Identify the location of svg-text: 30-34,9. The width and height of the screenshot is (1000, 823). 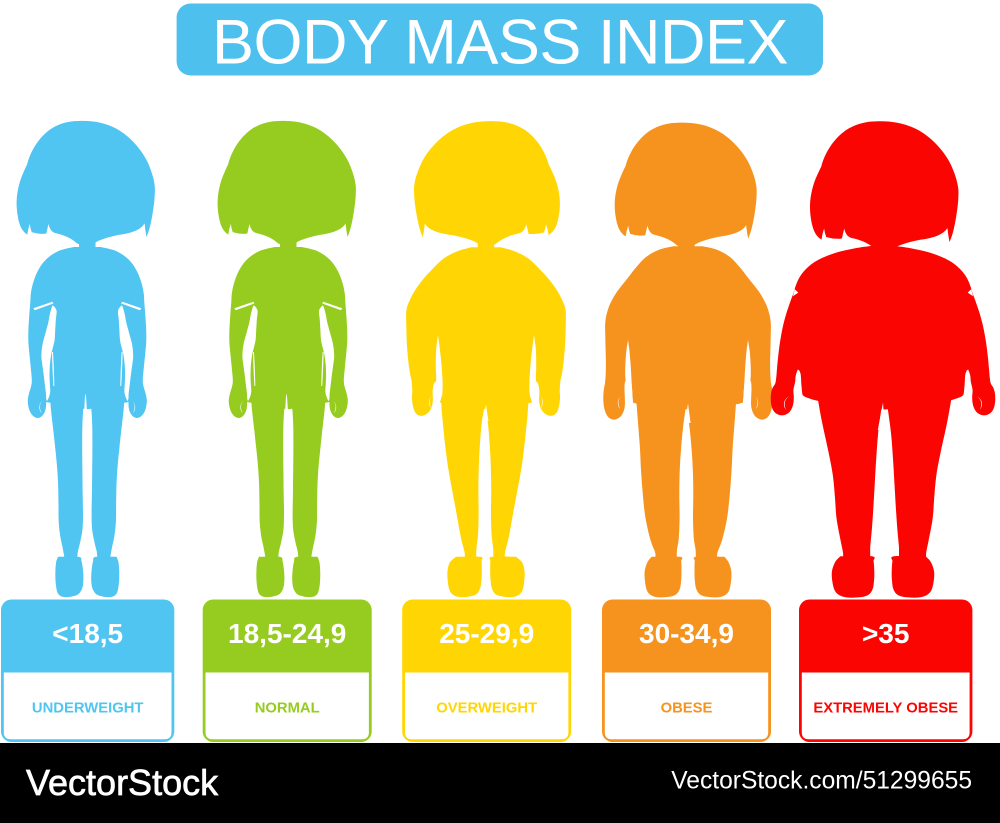
(686, 633).